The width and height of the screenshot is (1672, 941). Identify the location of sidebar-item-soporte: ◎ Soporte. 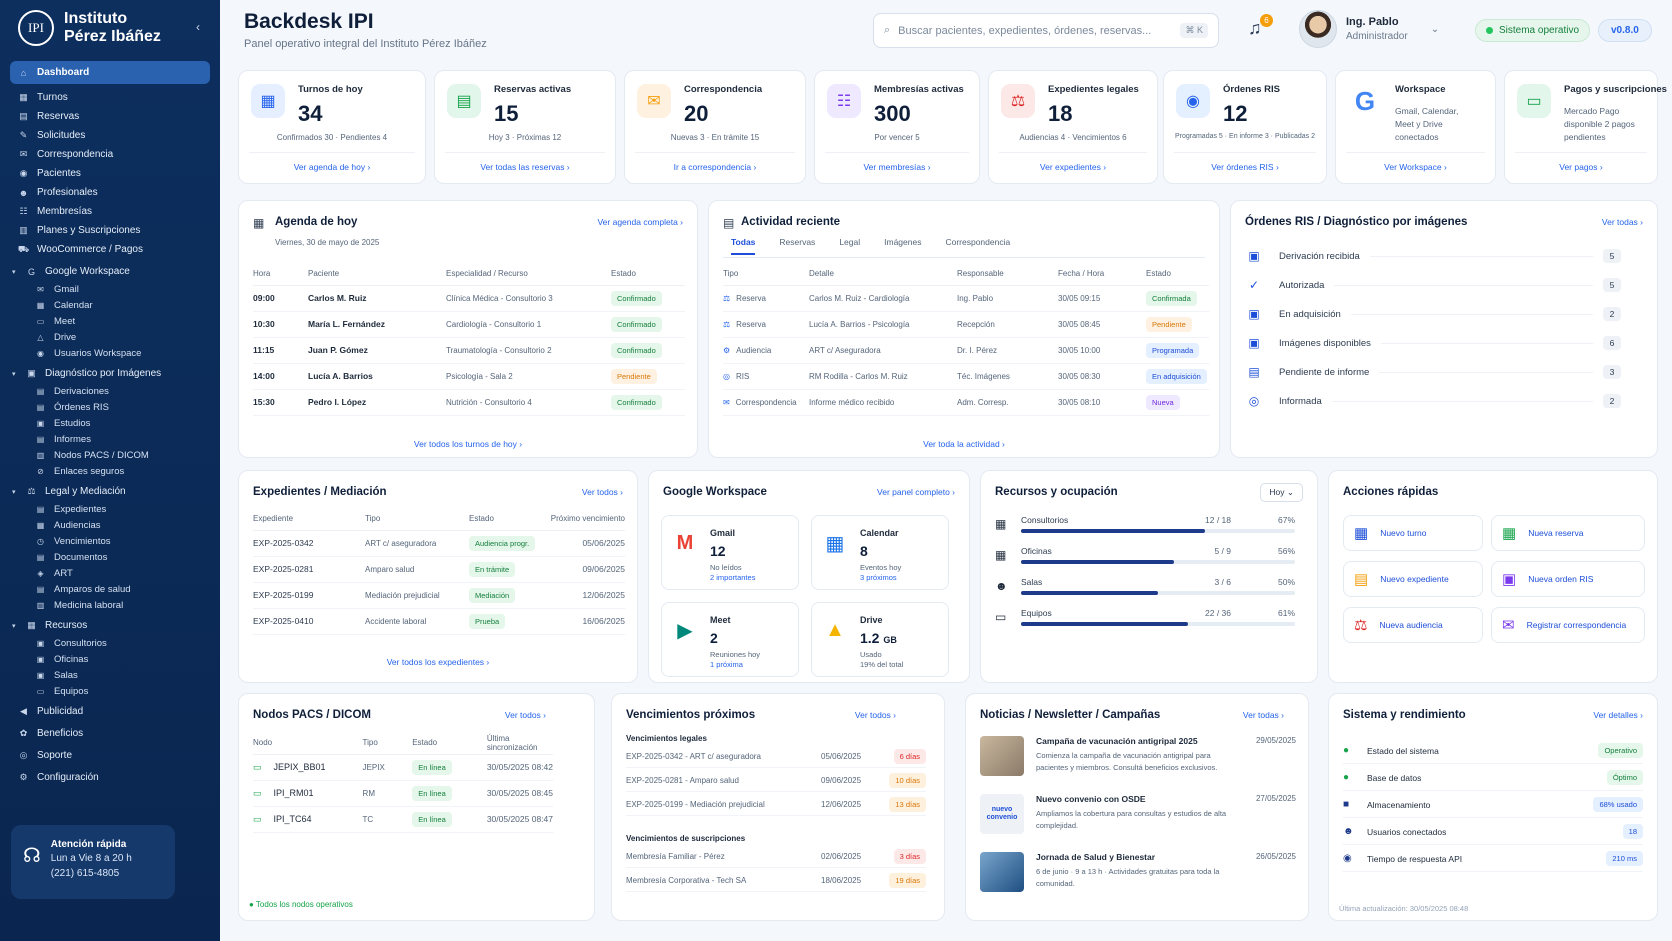
(110, 755).